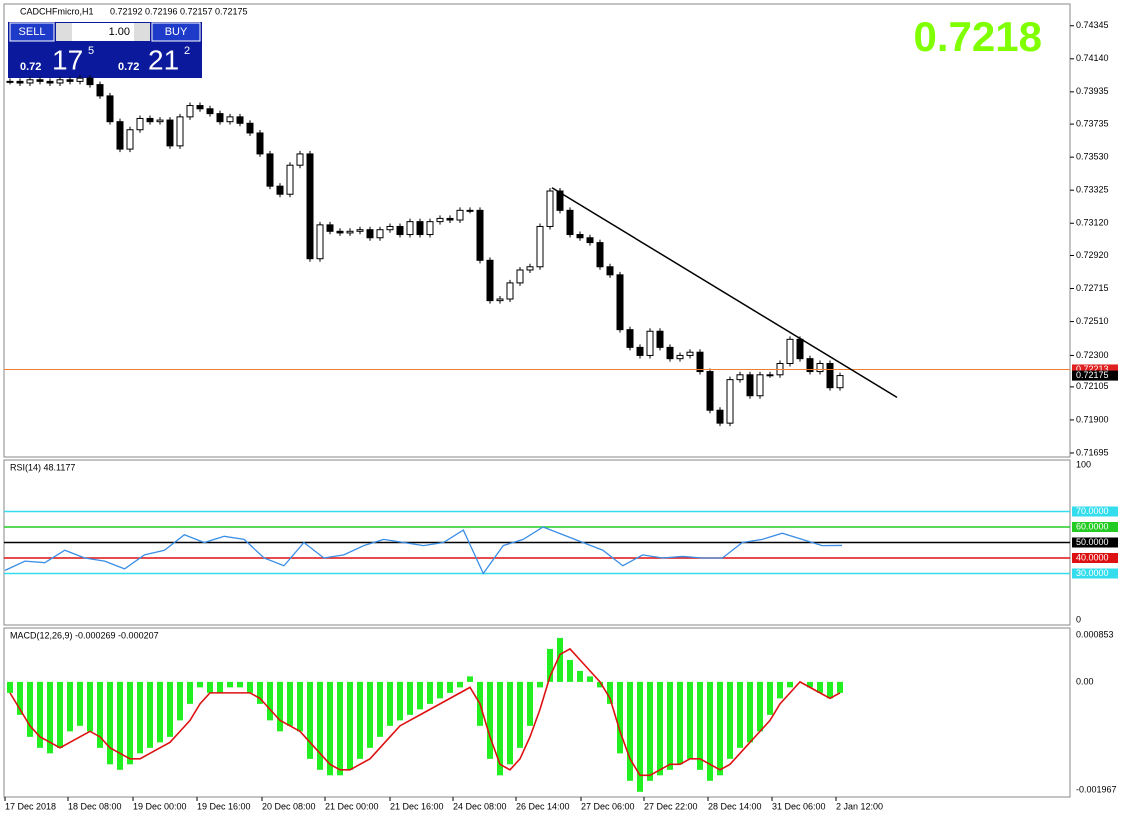 Image resolution: width=1121 pixels, height=821 pixels. Describe the element at coordinates (1092, 386) in the screenshot. I see `y-tick-label: 0.72105` at that location.